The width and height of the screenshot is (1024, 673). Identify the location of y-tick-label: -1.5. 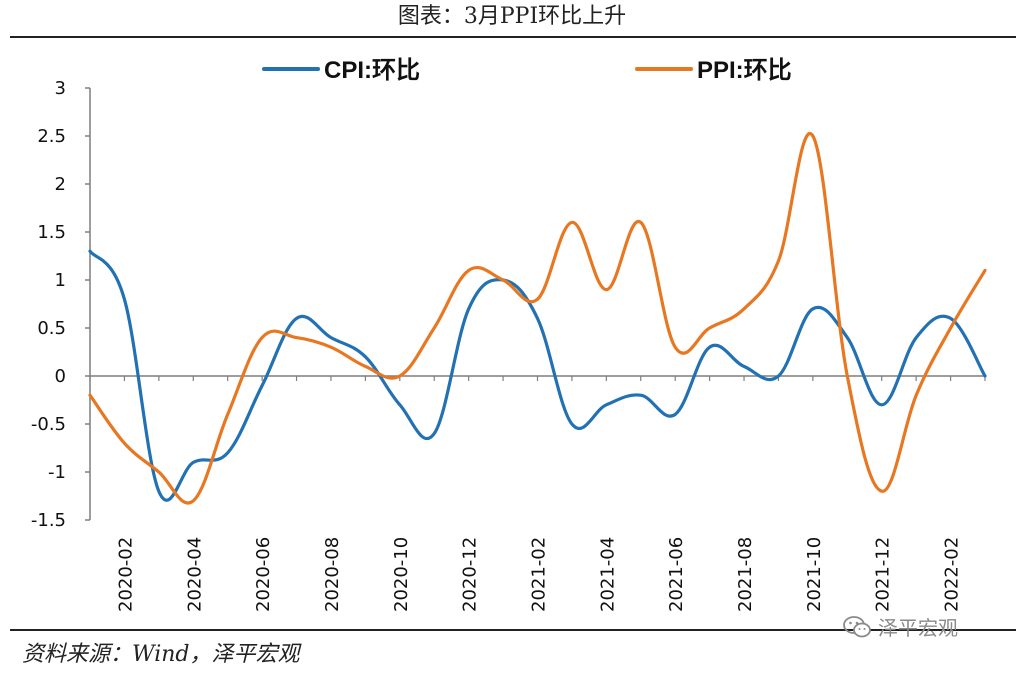
(48, 520).